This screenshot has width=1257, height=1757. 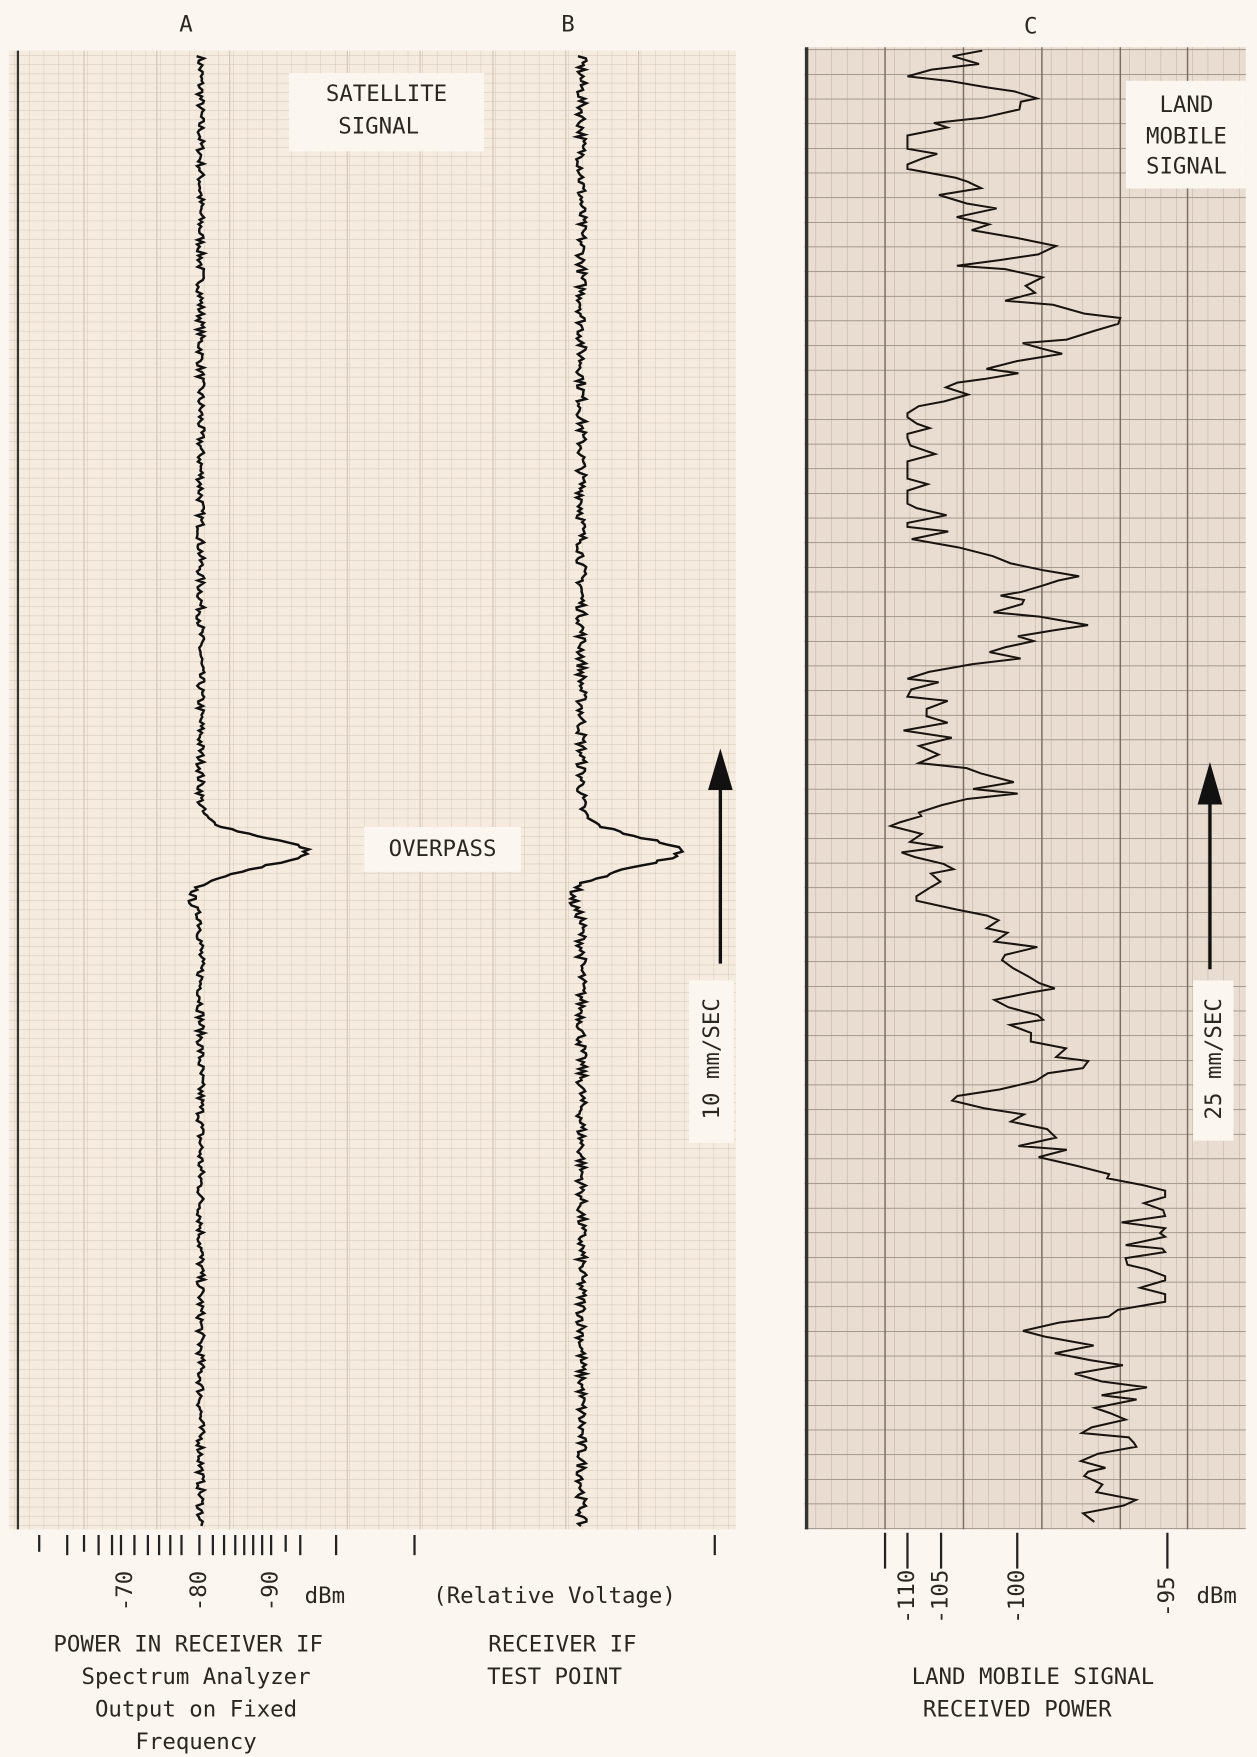 I want to click on speed-label: 25 mm/SEC, so click(x=1214, y=1058).